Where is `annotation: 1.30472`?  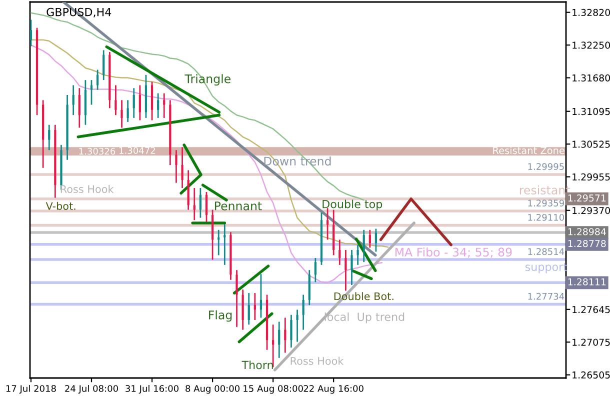 annotation: 1.30472 is located at coordinates (137, 150).